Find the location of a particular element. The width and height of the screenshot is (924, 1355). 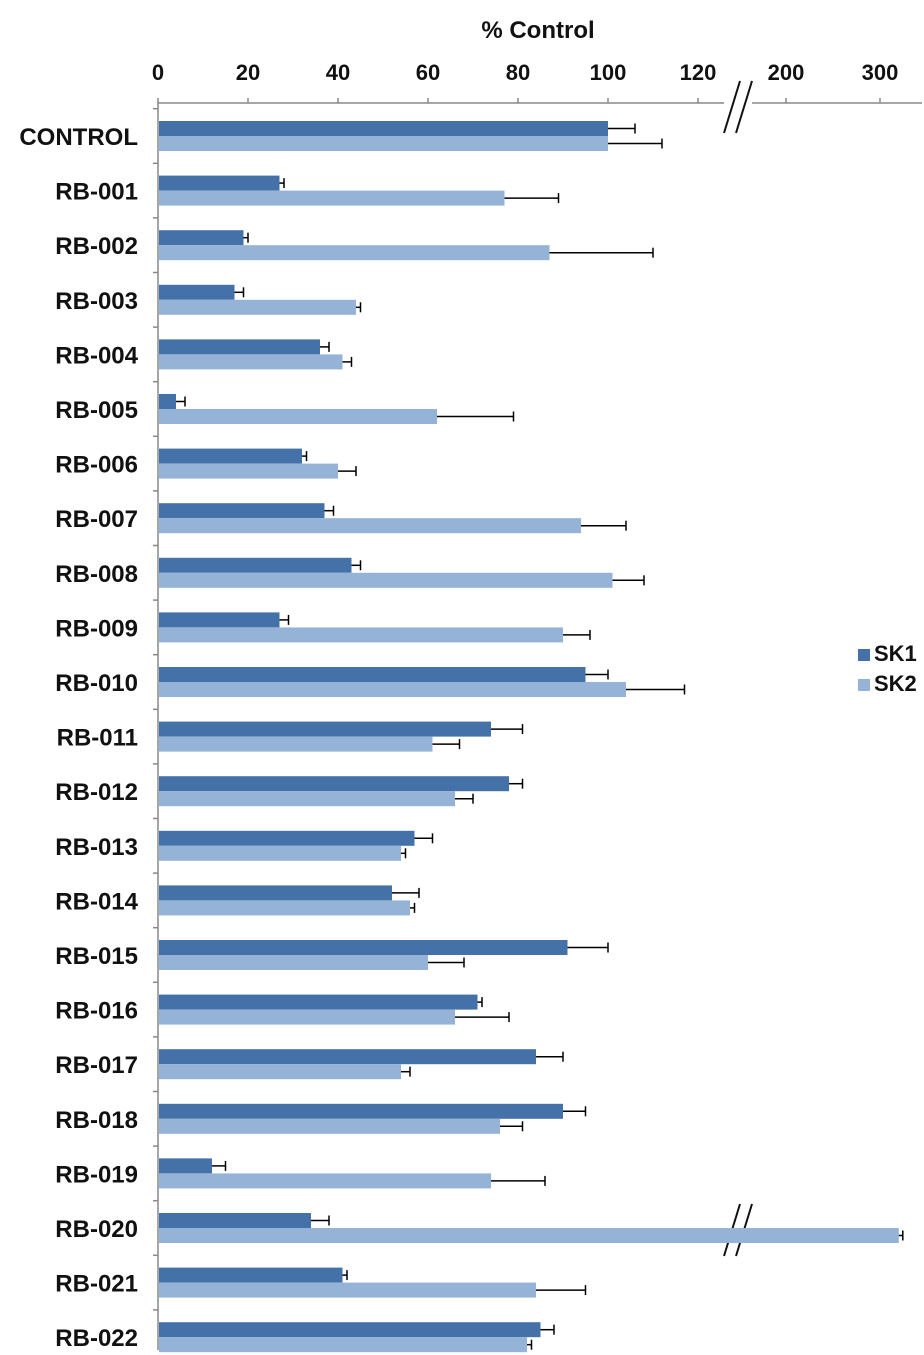

x-tick-label: 300 is located at coordinates (880, 72).